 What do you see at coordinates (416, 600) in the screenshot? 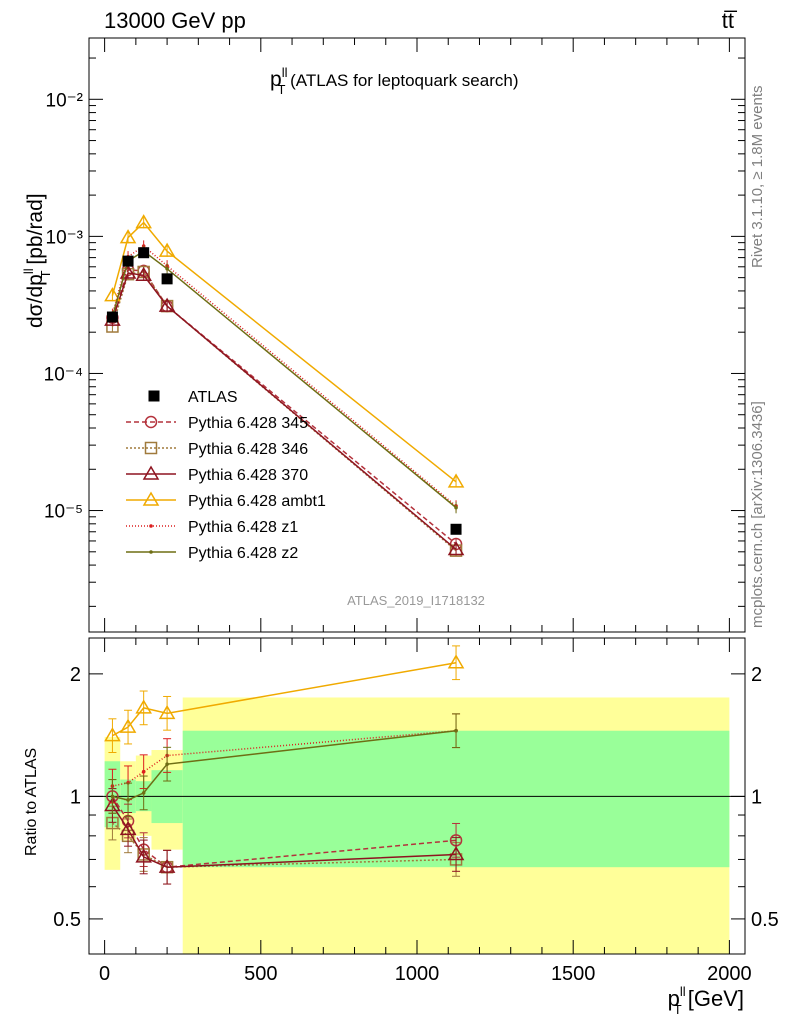
I see `analysis-watermark: ATLAS_2019_I1718132` at bounding box center [416, 600].